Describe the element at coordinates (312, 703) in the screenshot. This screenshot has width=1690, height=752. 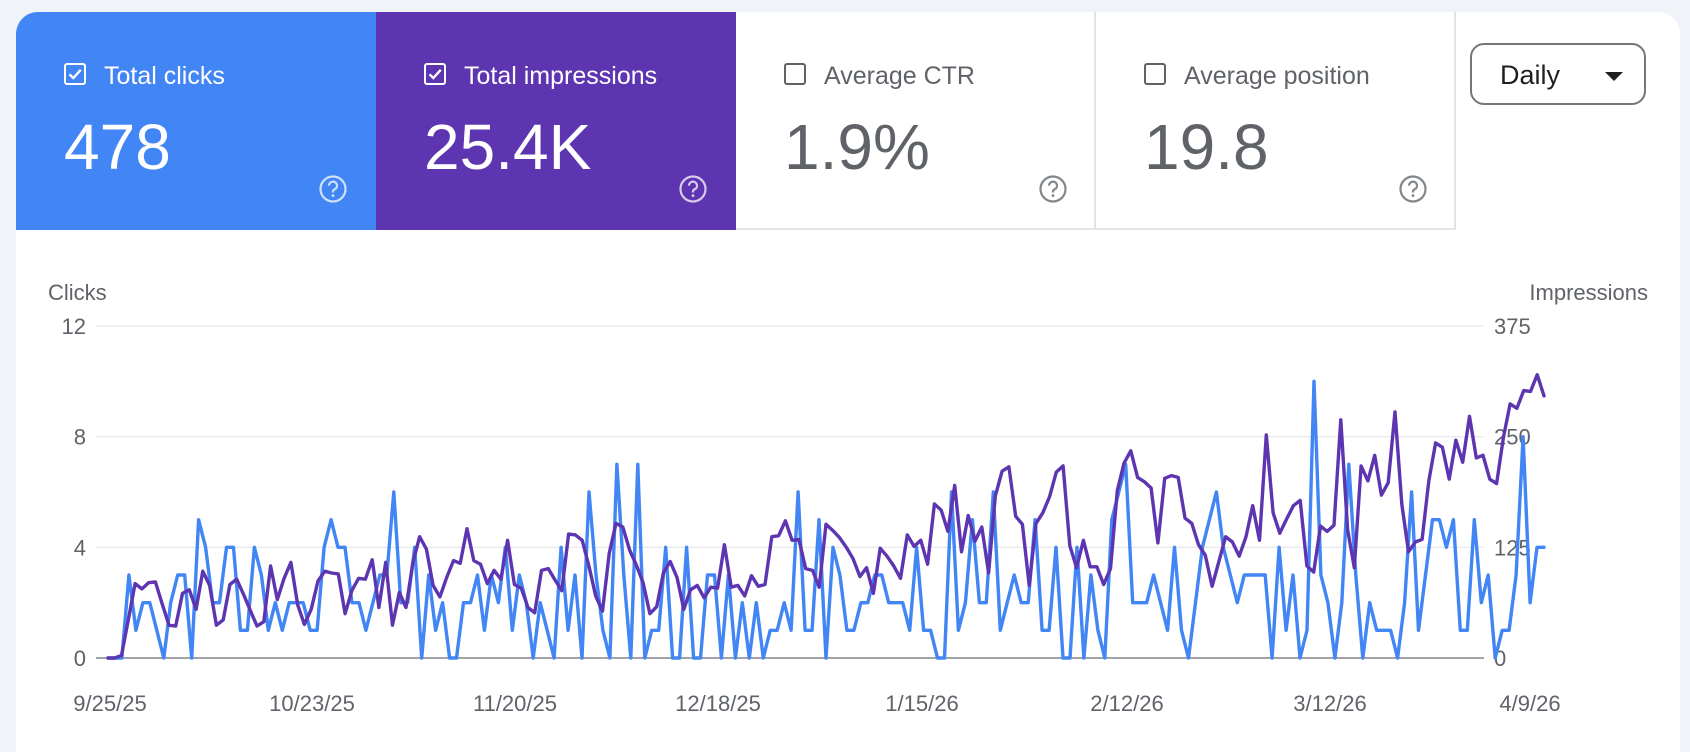
I see `x-tick-label: 10/23/25` at that location.